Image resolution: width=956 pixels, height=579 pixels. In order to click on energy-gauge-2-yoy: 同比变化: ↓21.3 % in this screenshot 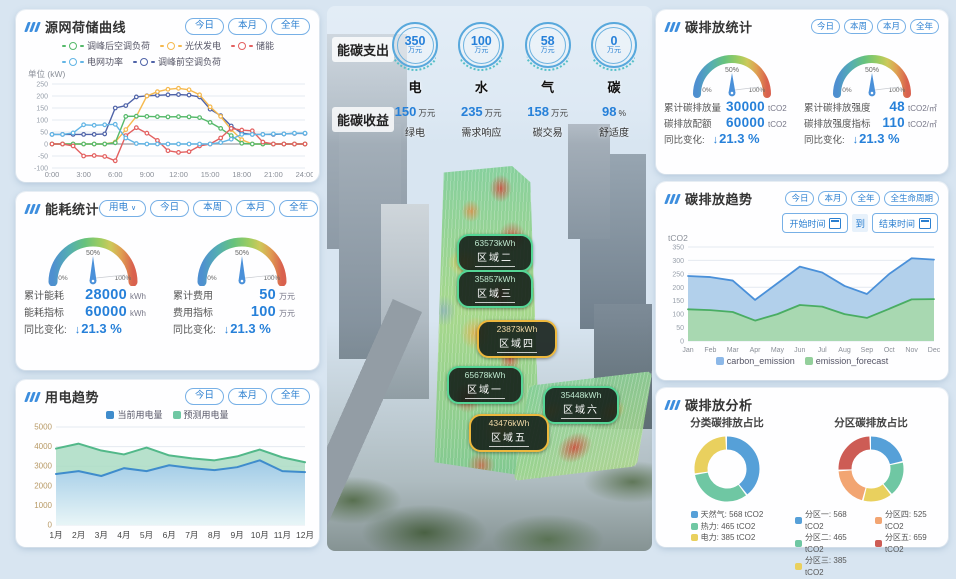, I will do `click(222, 328)`.